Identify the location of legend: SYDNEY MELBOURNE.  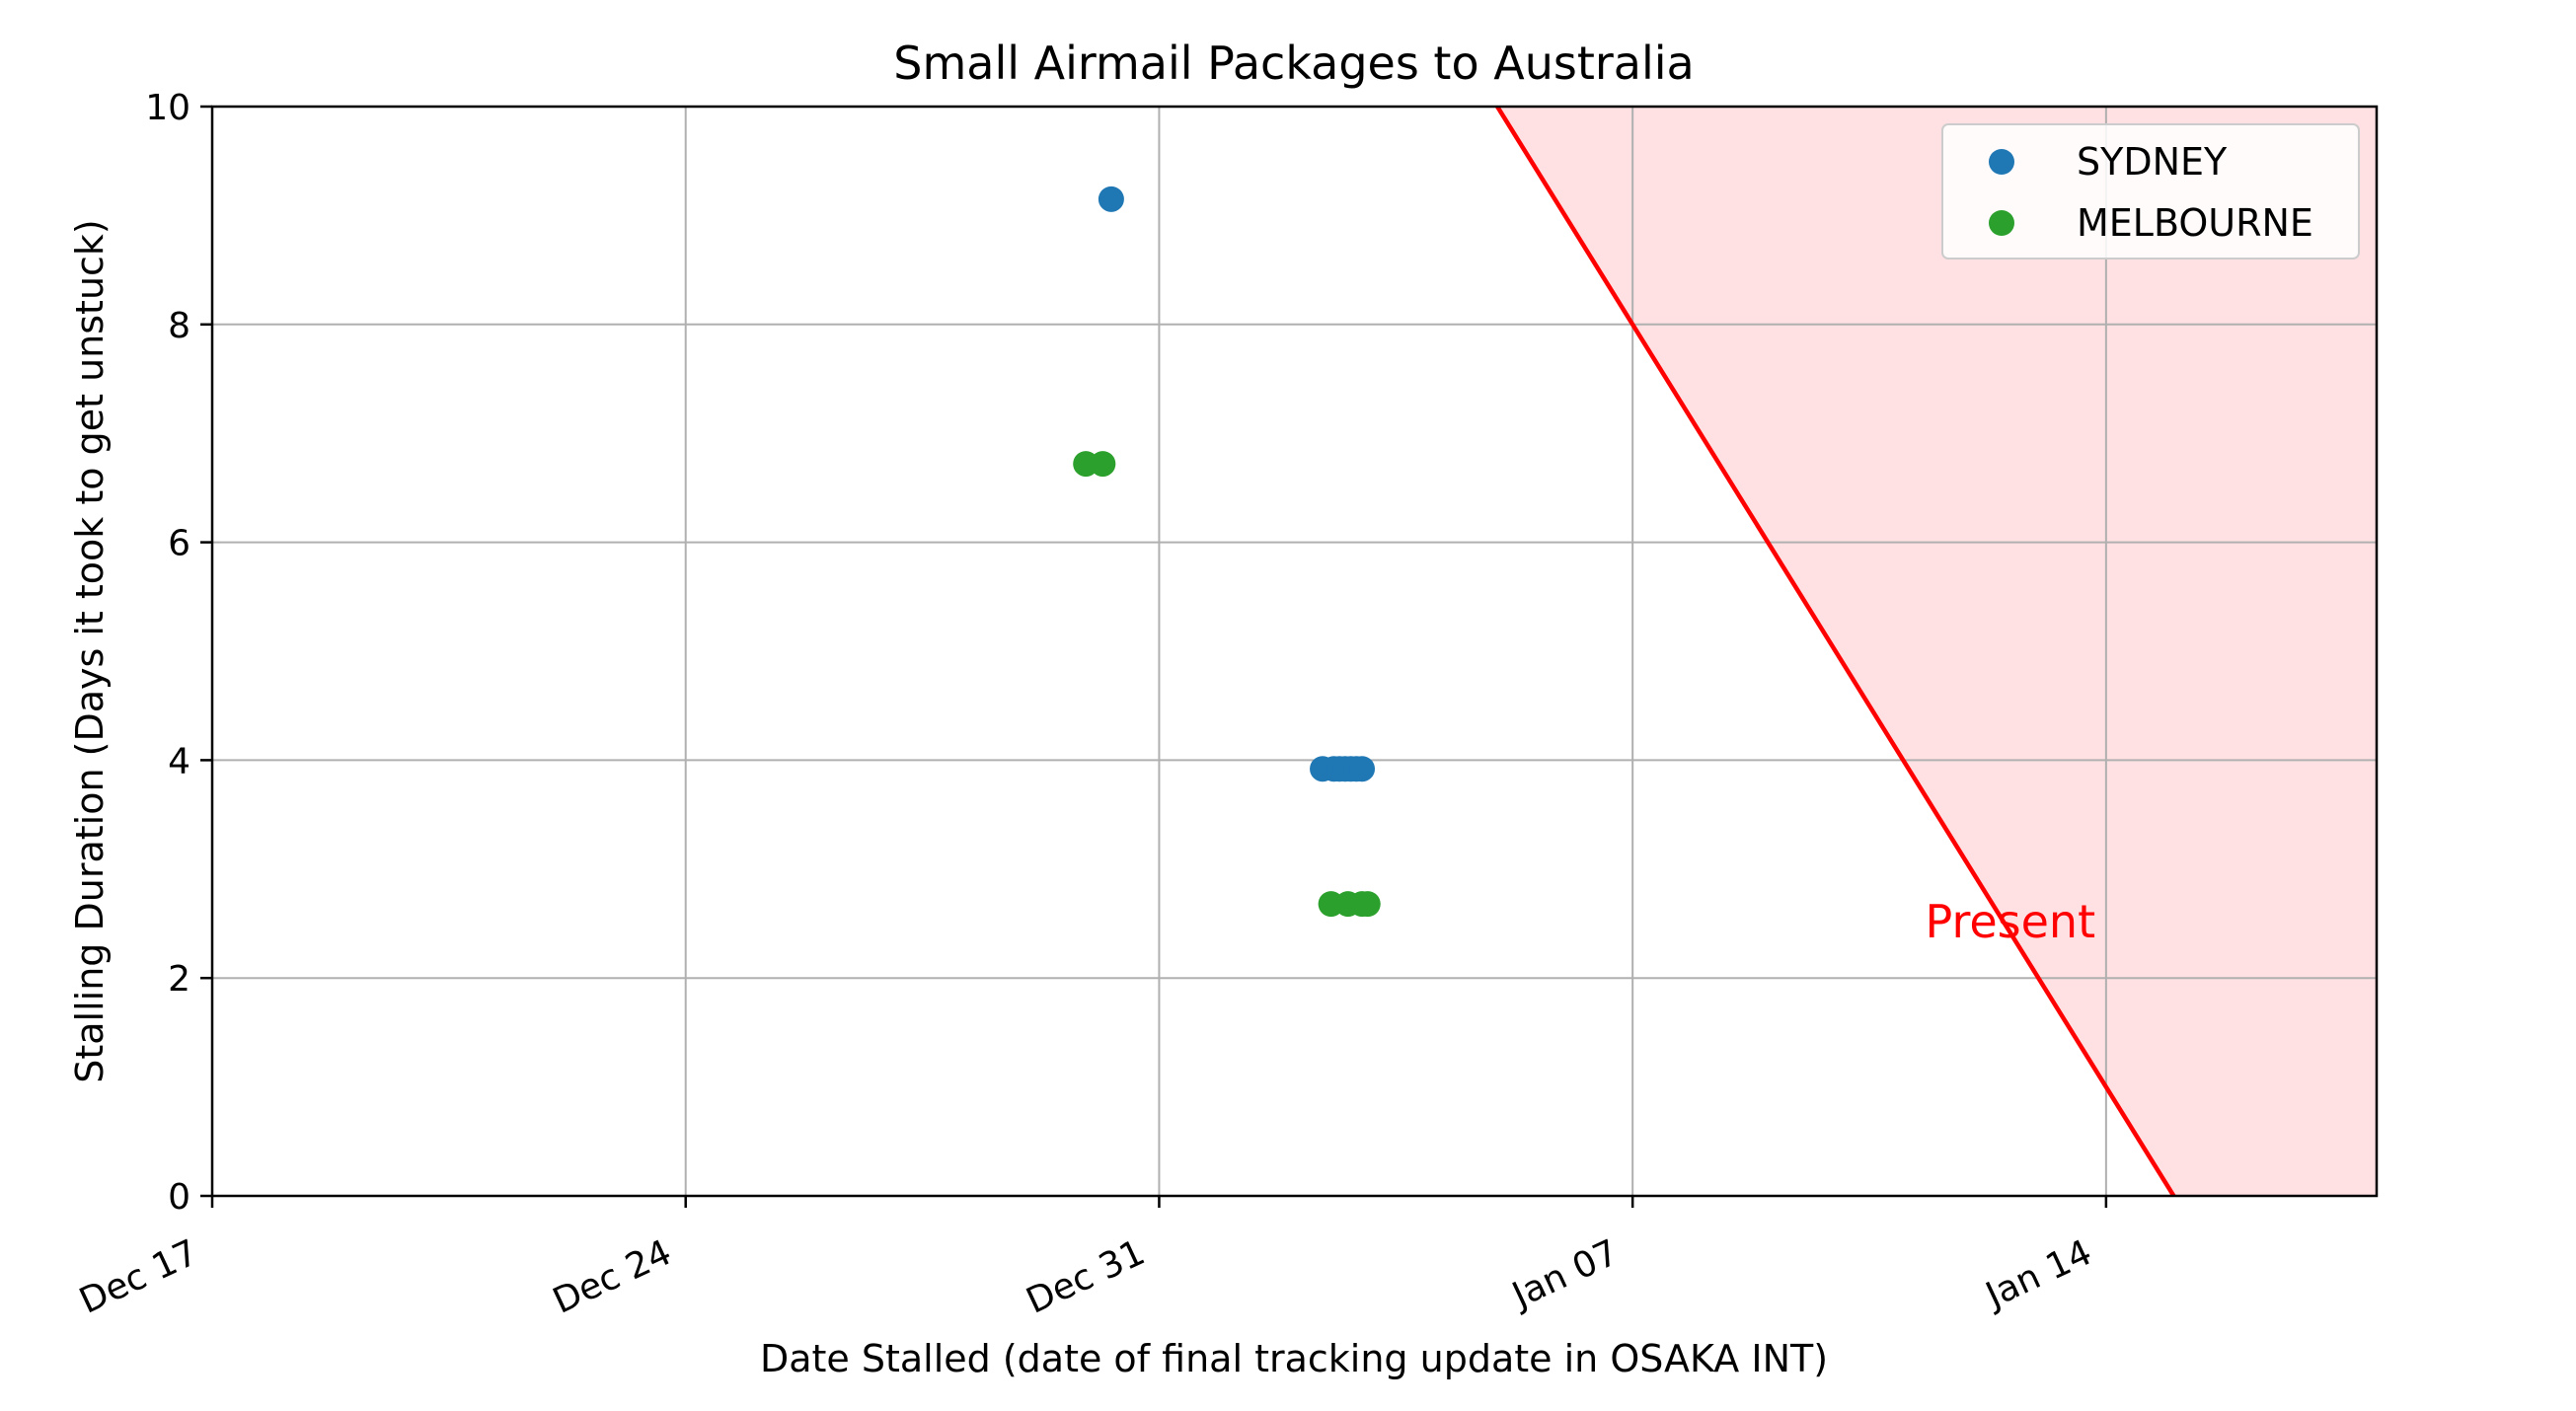
(2150, 191).